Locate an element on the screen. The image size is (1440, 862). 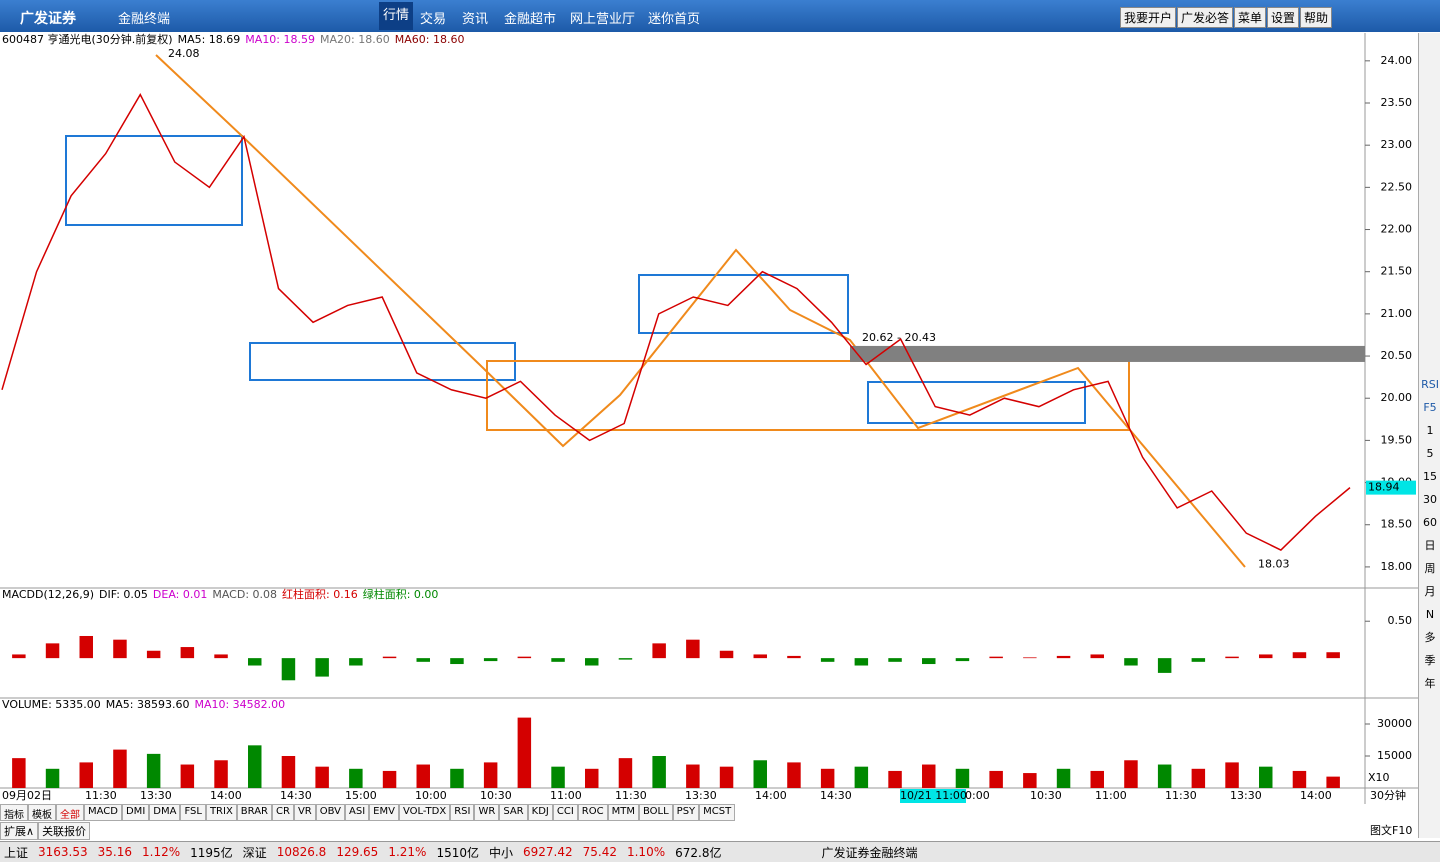
side-button: RSI is located at coordinates (1430, 384).